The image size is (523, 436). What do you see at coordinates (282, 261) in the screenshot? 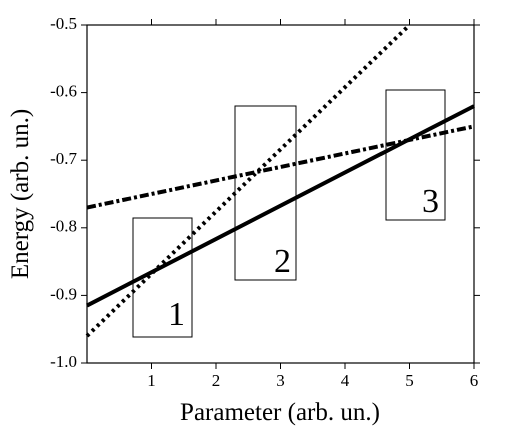
I see `annotation-label: 2` at bounding box center [282, 261].